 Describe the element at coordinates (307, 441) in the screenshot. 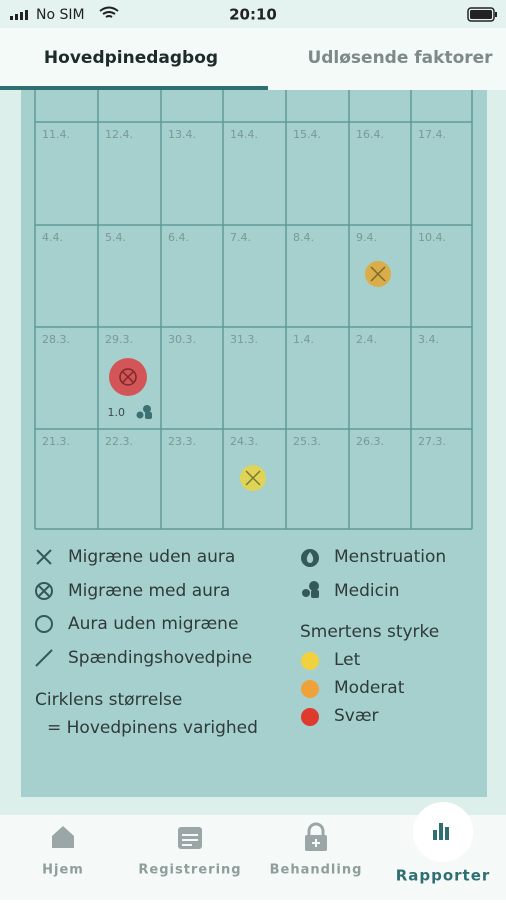

I see `date-label: 25.3.` at that location.